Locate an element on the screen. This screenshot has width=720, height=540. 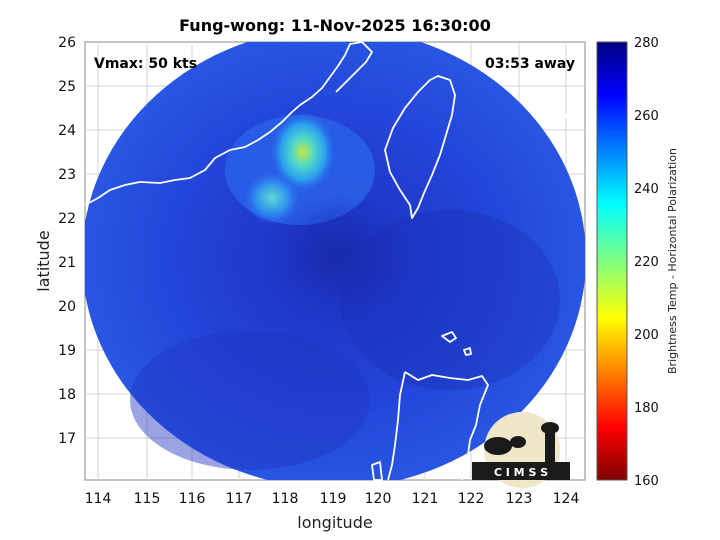
y-tick-label: 22 is located at coordinates (67, 219).